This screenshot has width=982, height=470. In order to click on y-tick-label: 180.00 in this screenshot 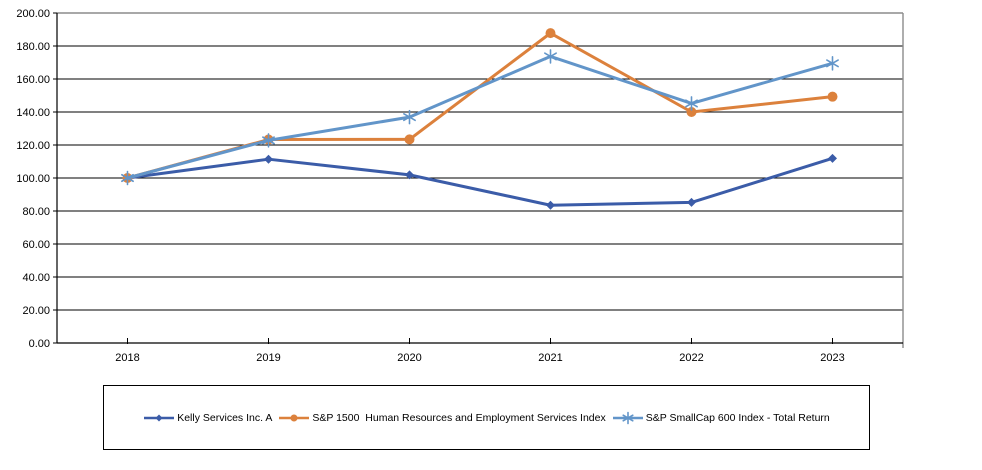, I will do `click(33, 47)`.